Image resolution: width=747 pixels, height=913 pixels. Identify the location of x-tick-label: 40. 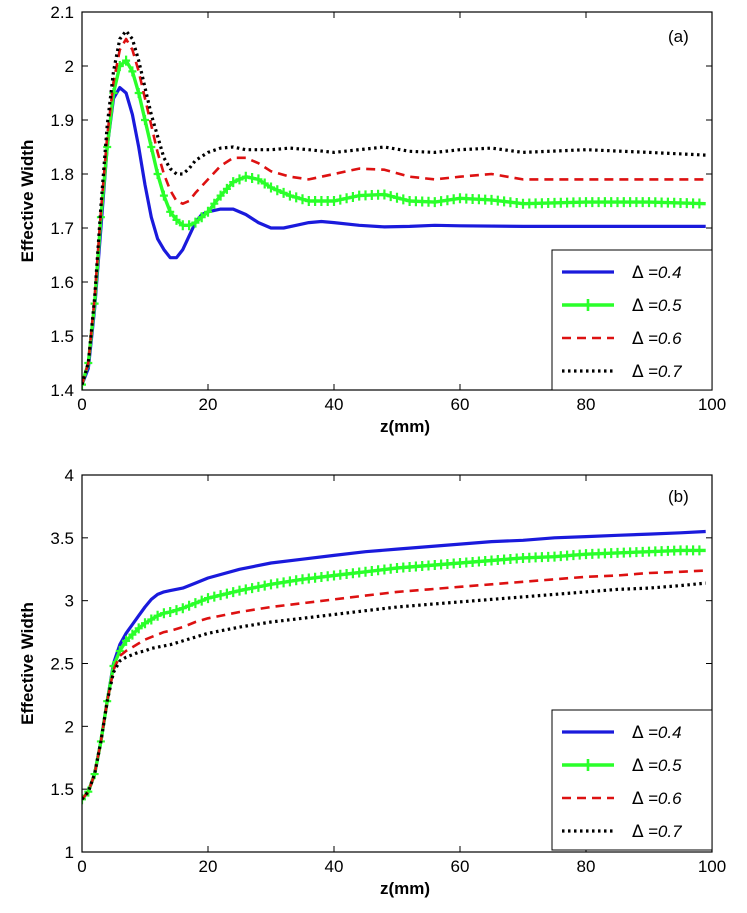
(334, 404).